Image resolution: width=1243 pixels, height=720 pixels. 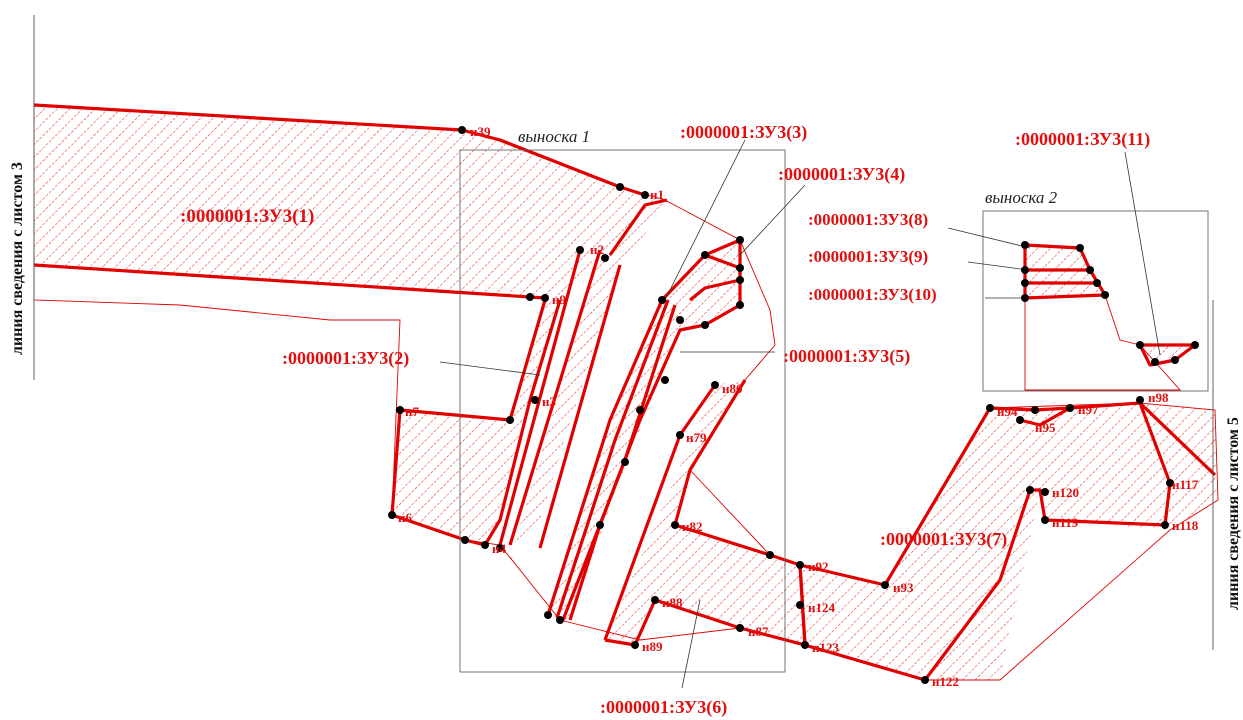 What do you see at coordinates (559, 299) in the screenshot?
I see `point-label-n9: н9` at bounding box center [559, 299].